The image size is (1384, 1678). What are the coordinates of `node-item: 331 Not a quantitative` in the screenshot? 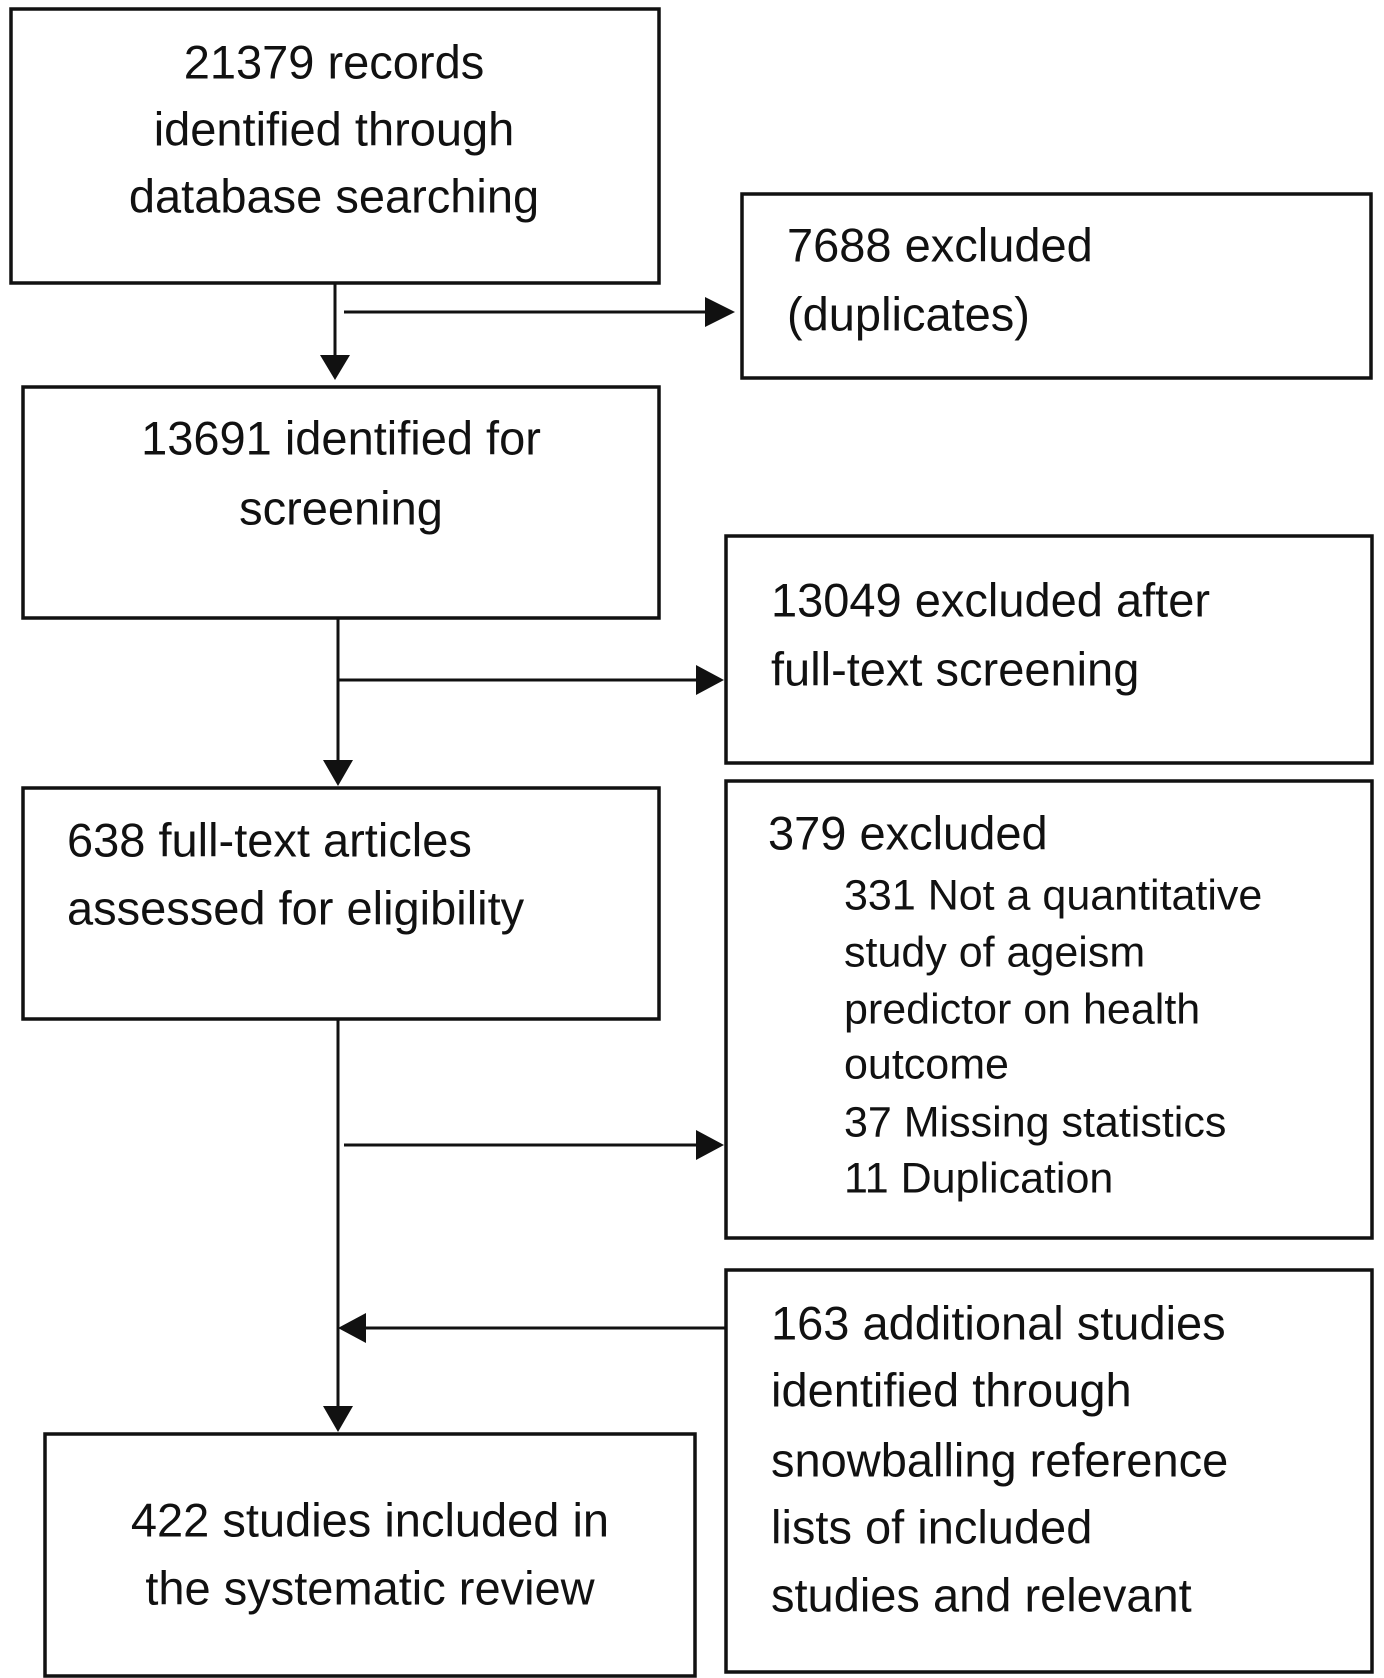 It's located at (1053, 895).